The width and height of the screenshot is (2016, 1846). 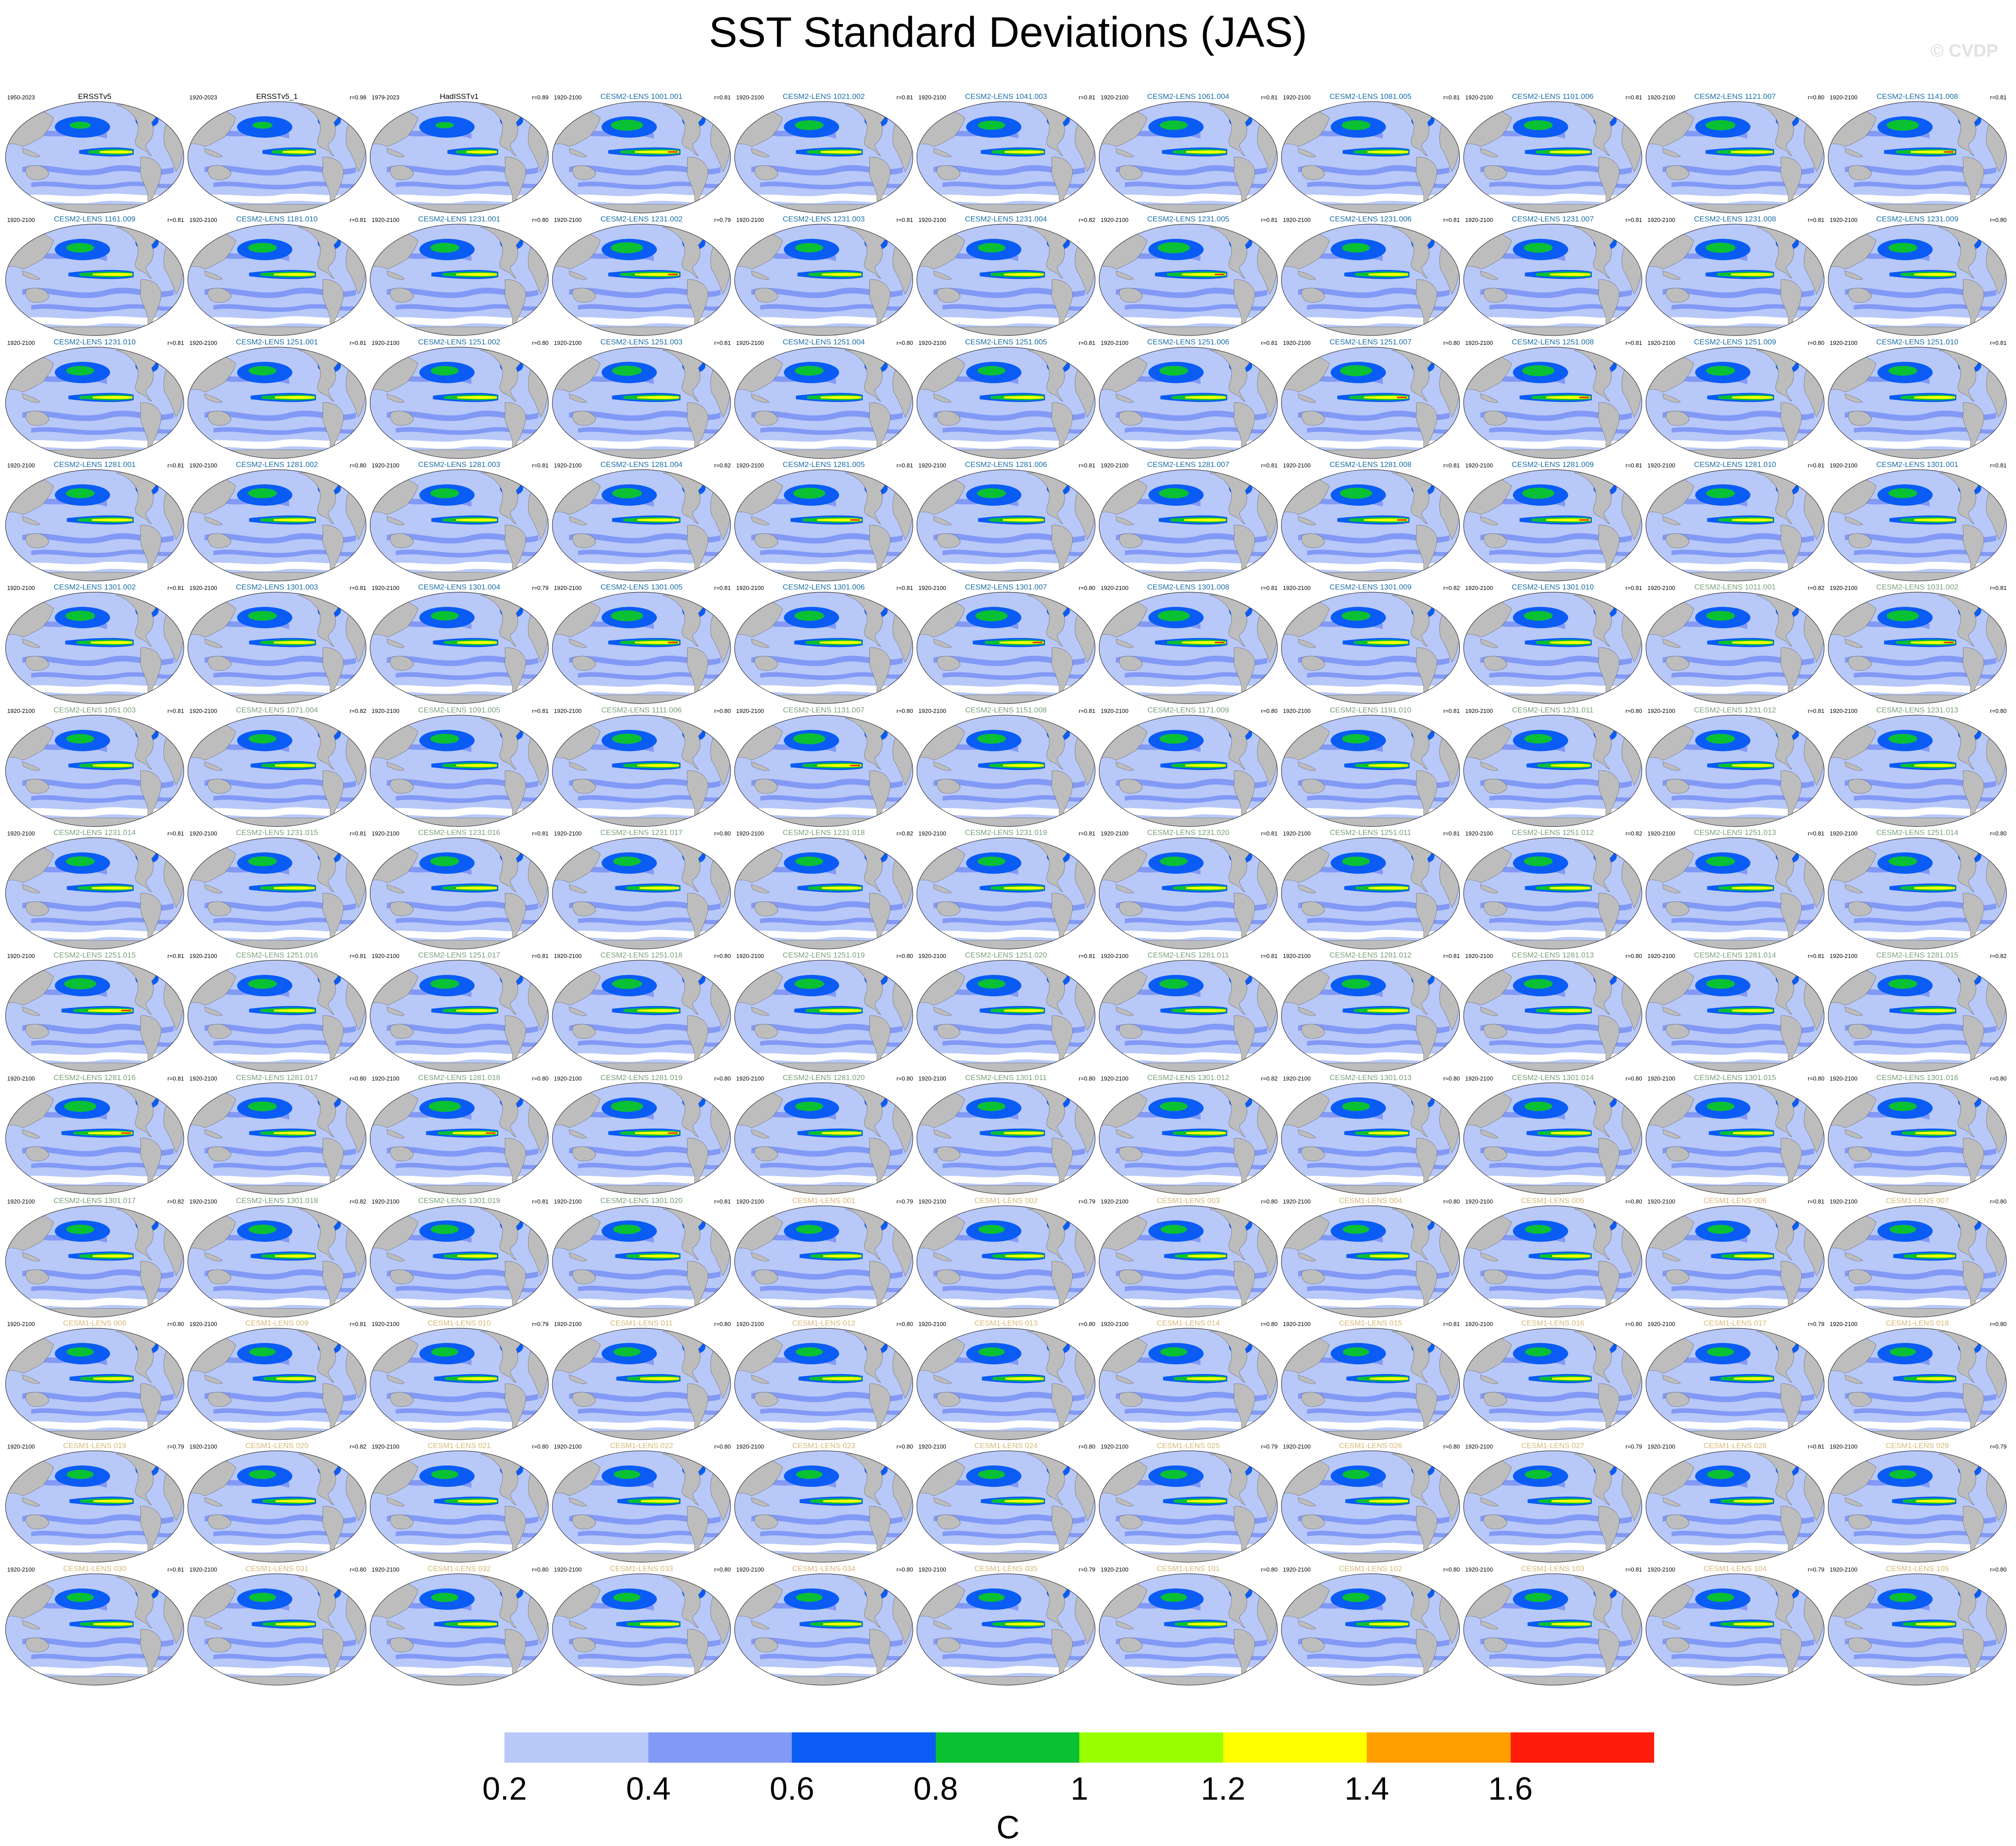 What do you see at coordinates (823, 889) in the screenshot?
I see `map-panel: 1920-2100 CESM2-LENS 1231.018 r=0.82` at bounding box center [823, 889].